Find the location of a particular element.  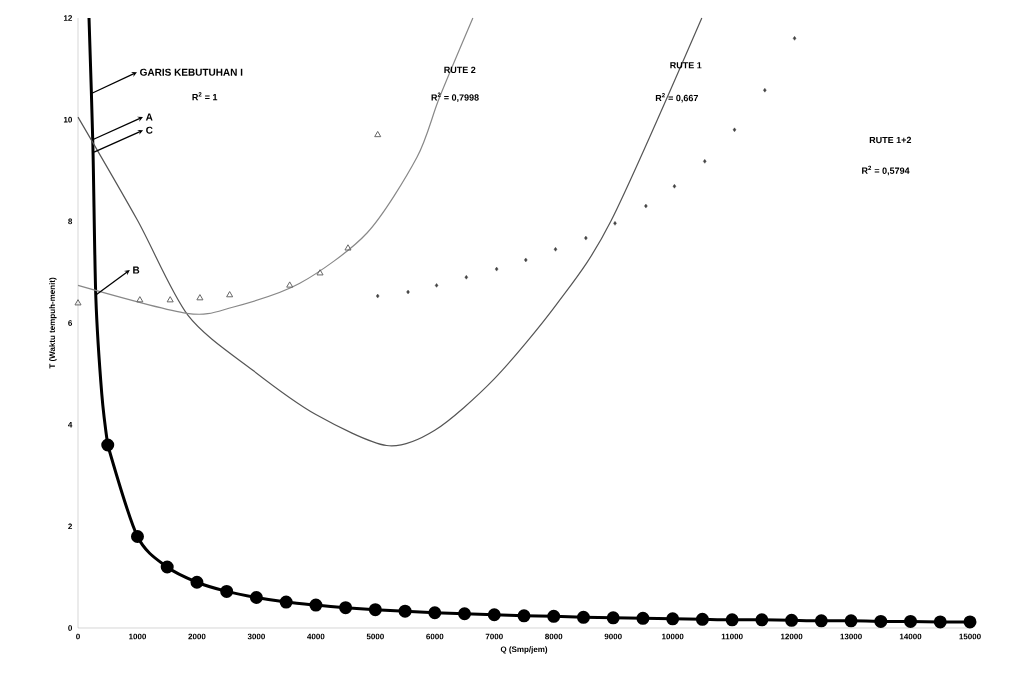

x-tick-label: 14000 is located at coordinates (910, 636).